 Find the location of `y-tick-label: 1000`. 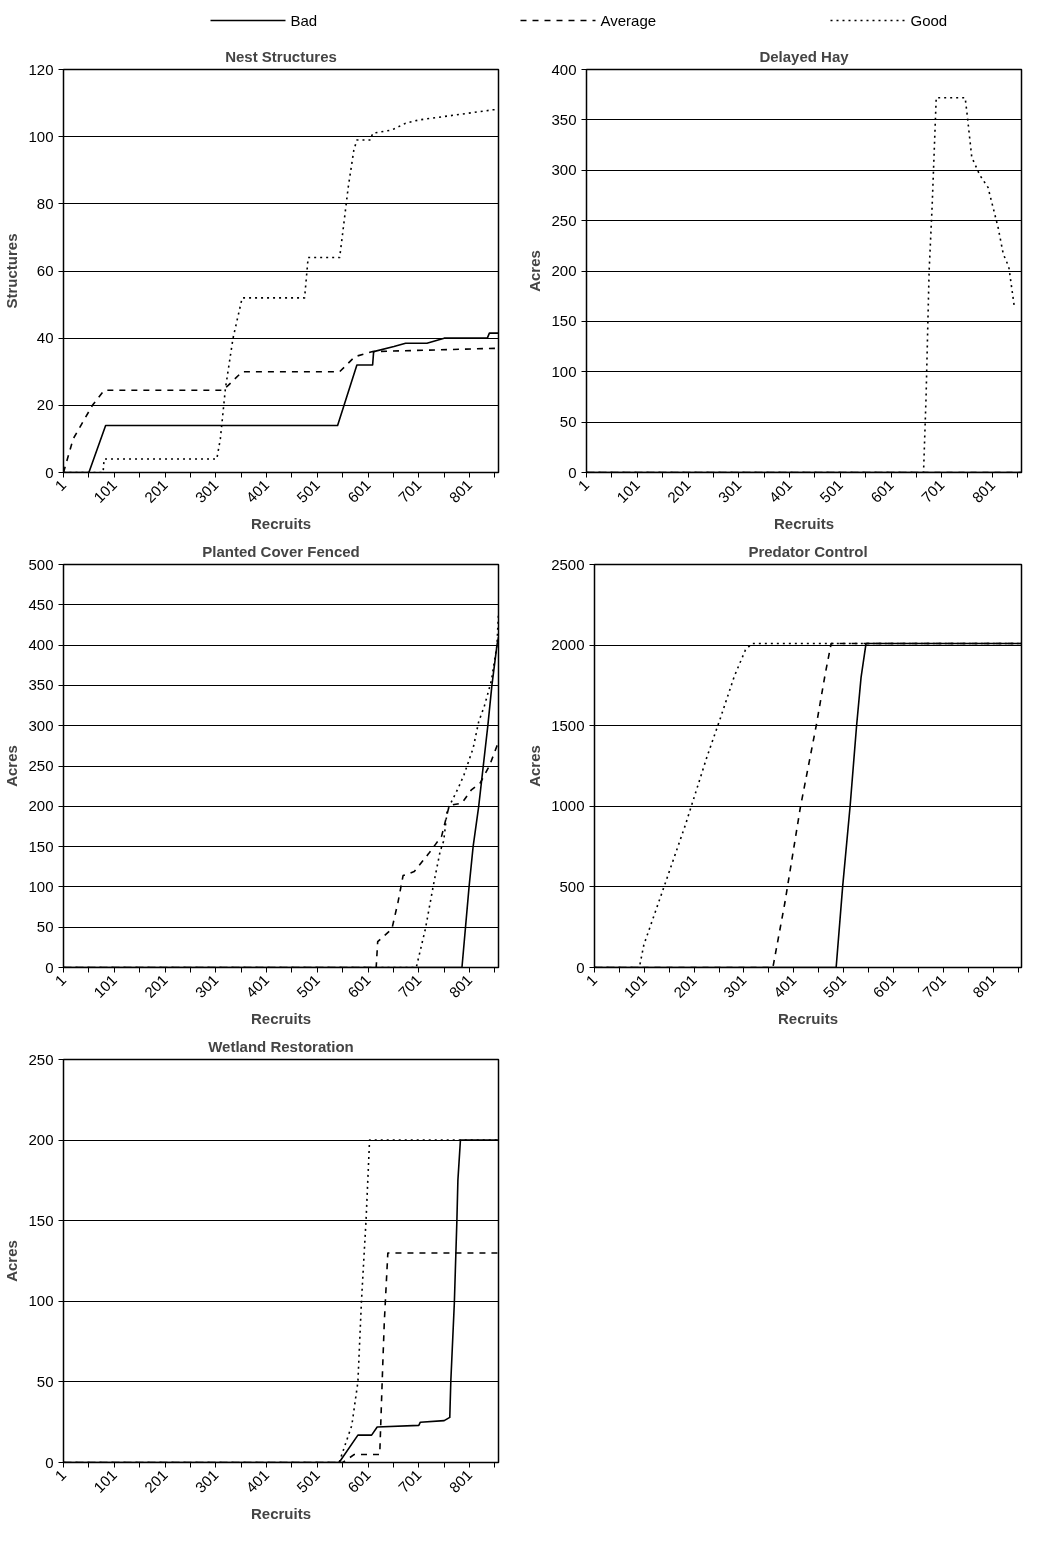

y-tick-label: 1000 is located at coordinates (568, 806).